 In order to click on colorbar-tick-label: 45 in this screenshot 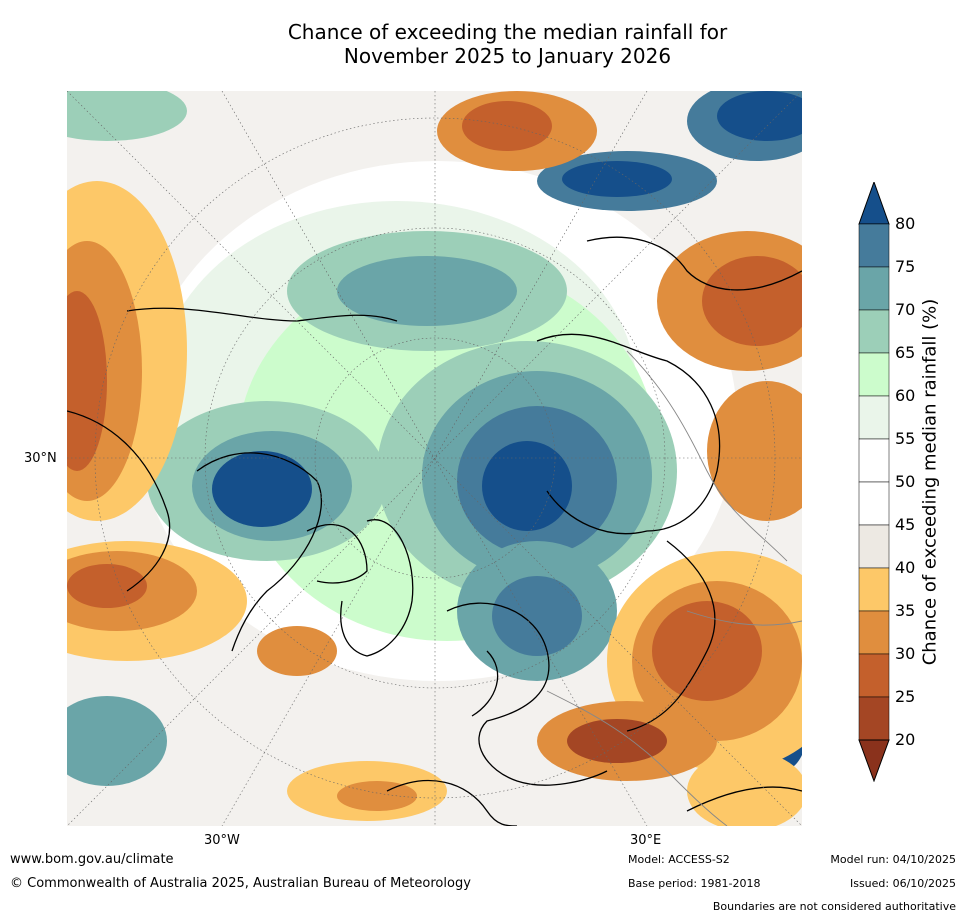, I will do `click(905, 524)`.